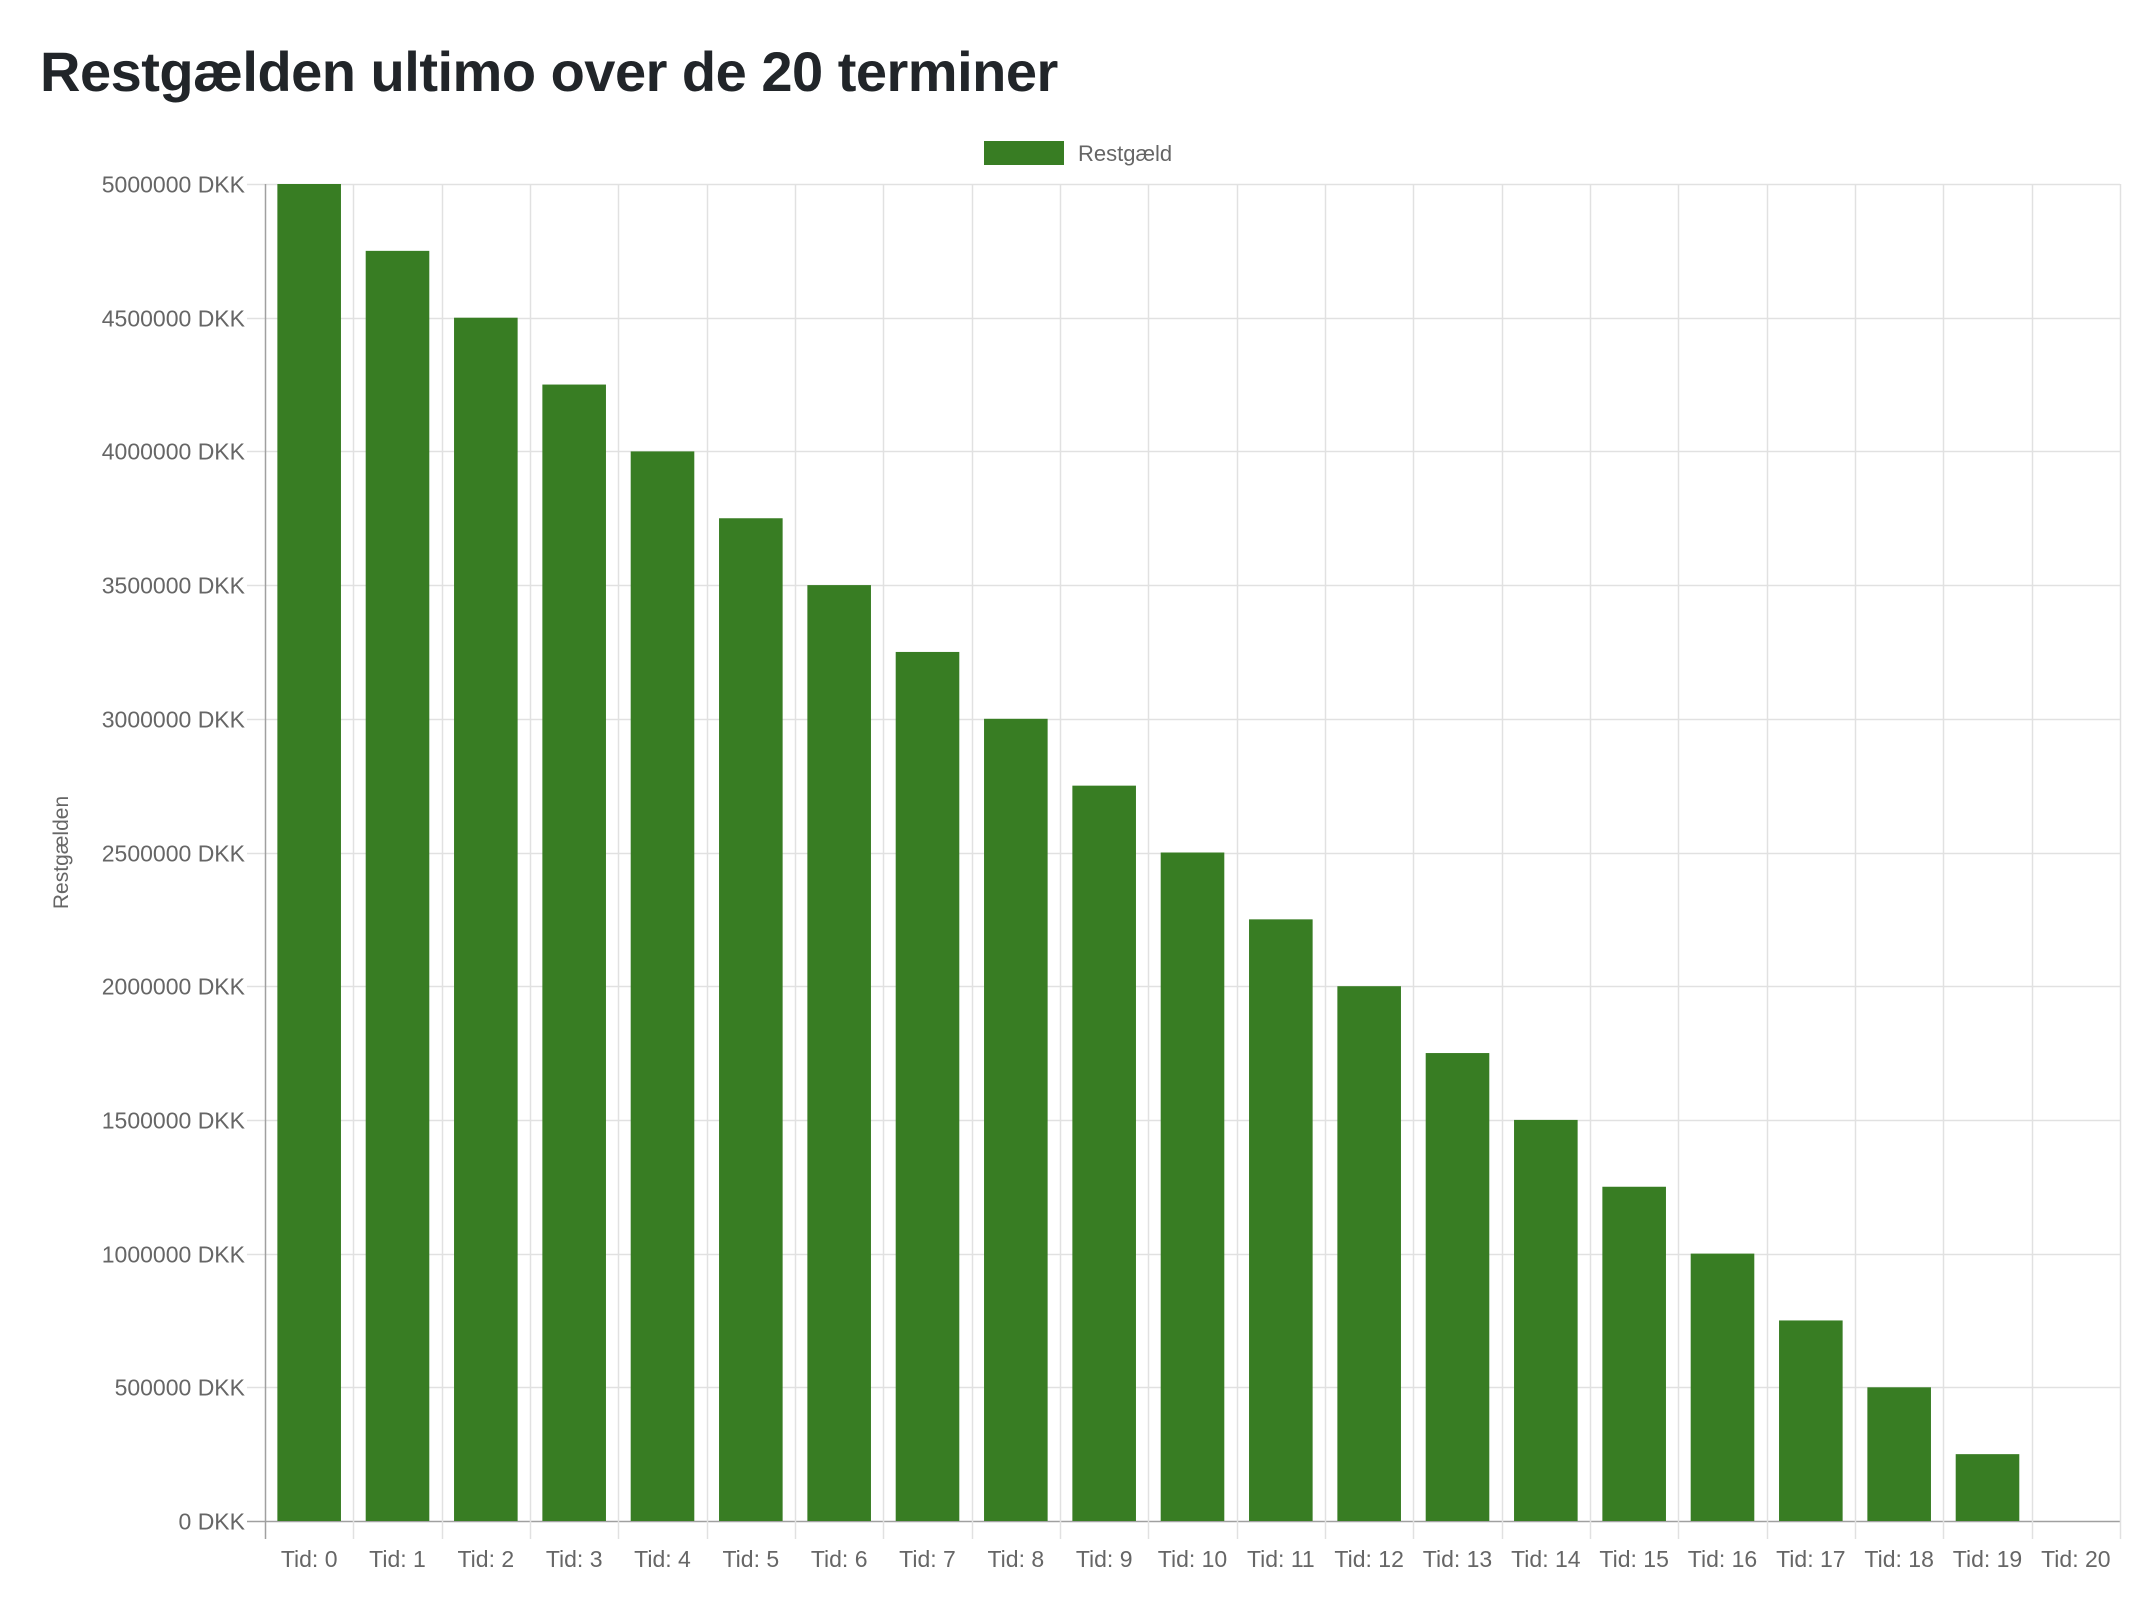  What do you see at coordinates (174, 319) in the screenshot?
I see `y-tick-label: 4500000 DKK` at bounding box center [174, 319].